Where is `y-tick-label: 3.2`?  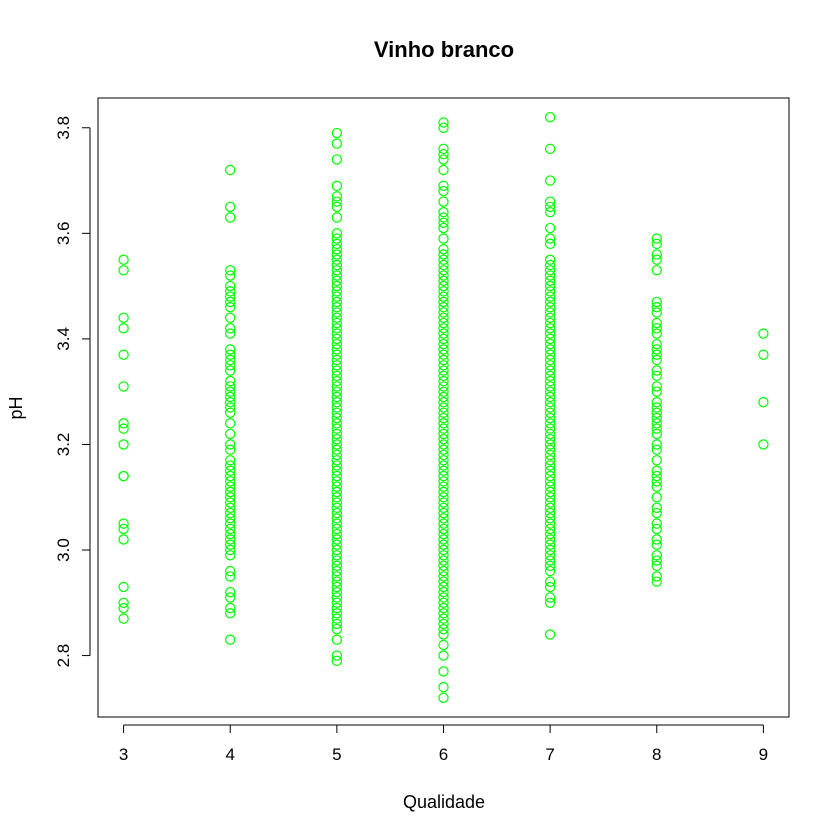 y-tick-label: 3.2 is located at coordinates (63, 445).